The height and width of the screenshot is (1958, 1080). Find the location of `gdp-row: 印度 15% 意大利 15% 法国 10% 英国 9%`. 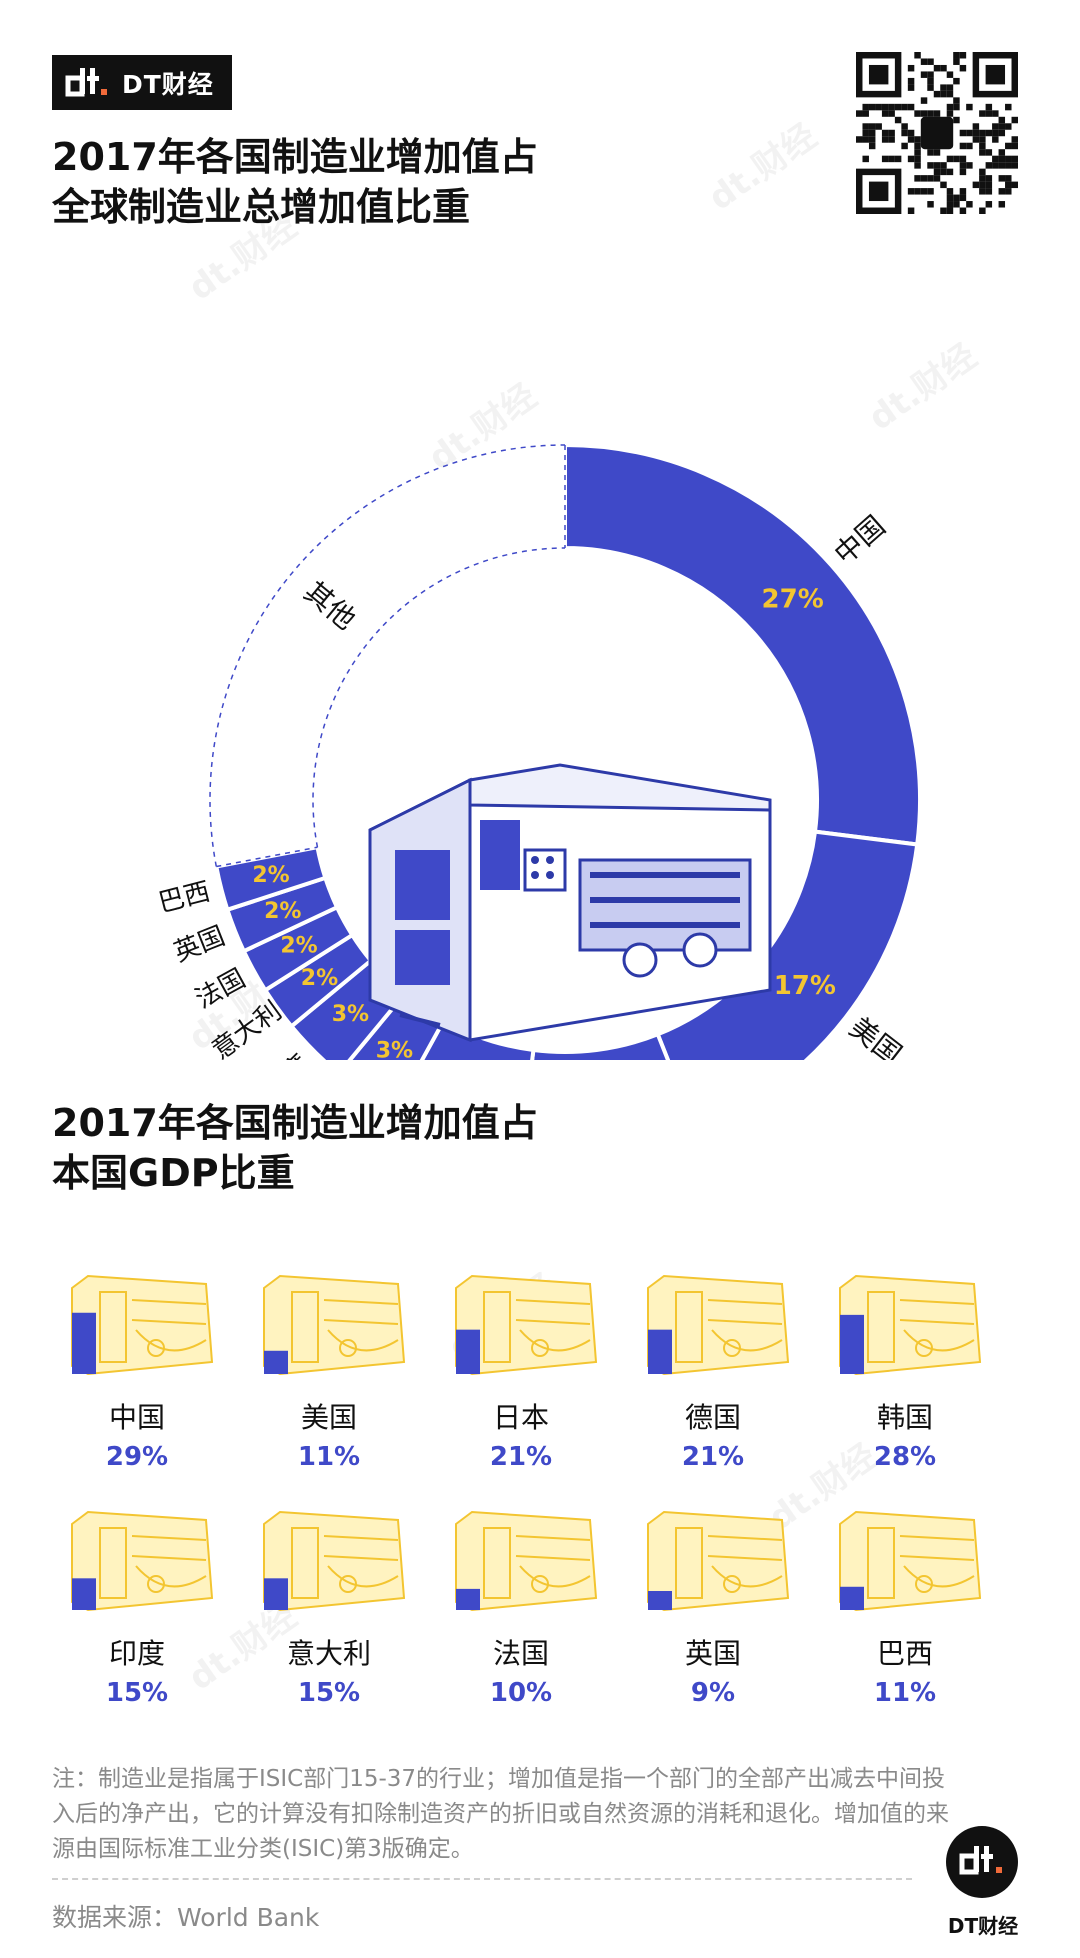

gdp-row: 印度 15% 意大利 15% 法国 10% 英国 9% is located at coordinates (532, 1624).